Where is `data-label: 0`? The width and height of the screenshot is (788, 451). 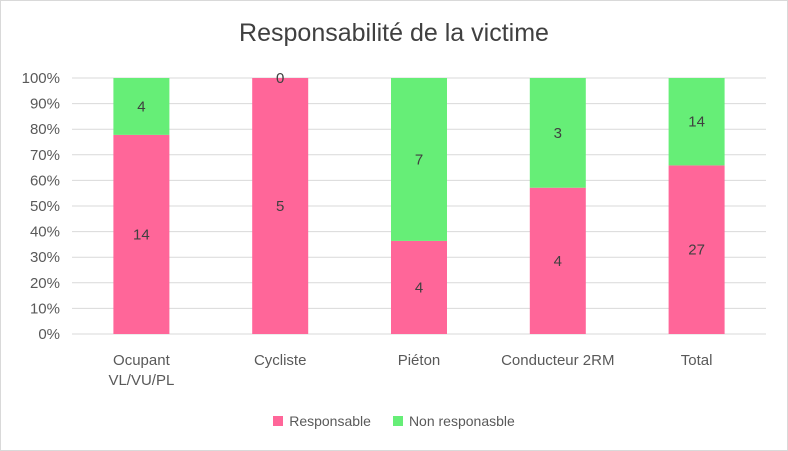
data-label: 0 is located at coordinates (280, 78).